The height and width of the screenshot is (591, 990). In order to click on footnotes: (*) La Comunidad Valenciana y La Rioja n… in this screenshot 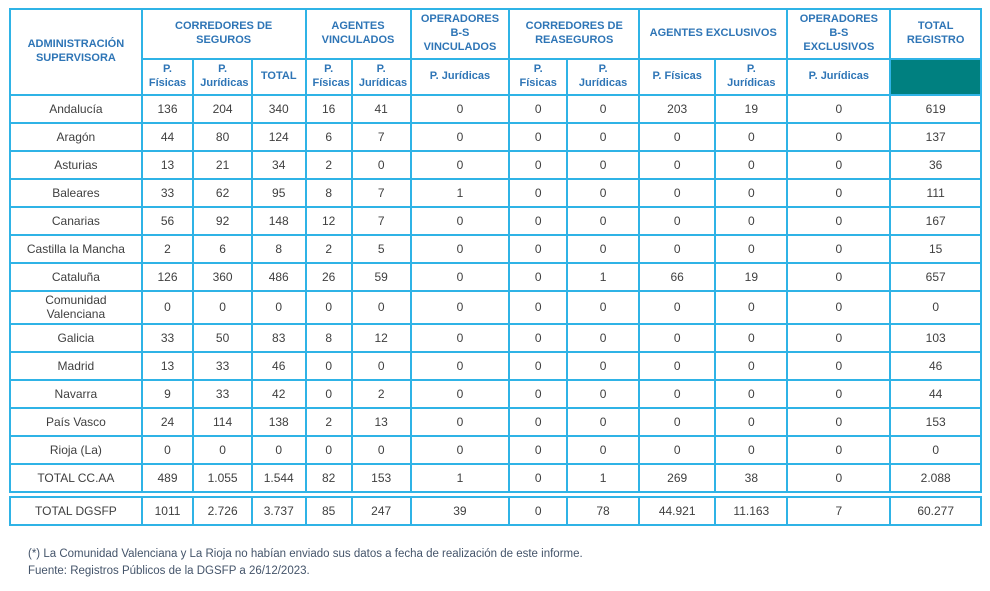, I will do `click(509, 563)`.